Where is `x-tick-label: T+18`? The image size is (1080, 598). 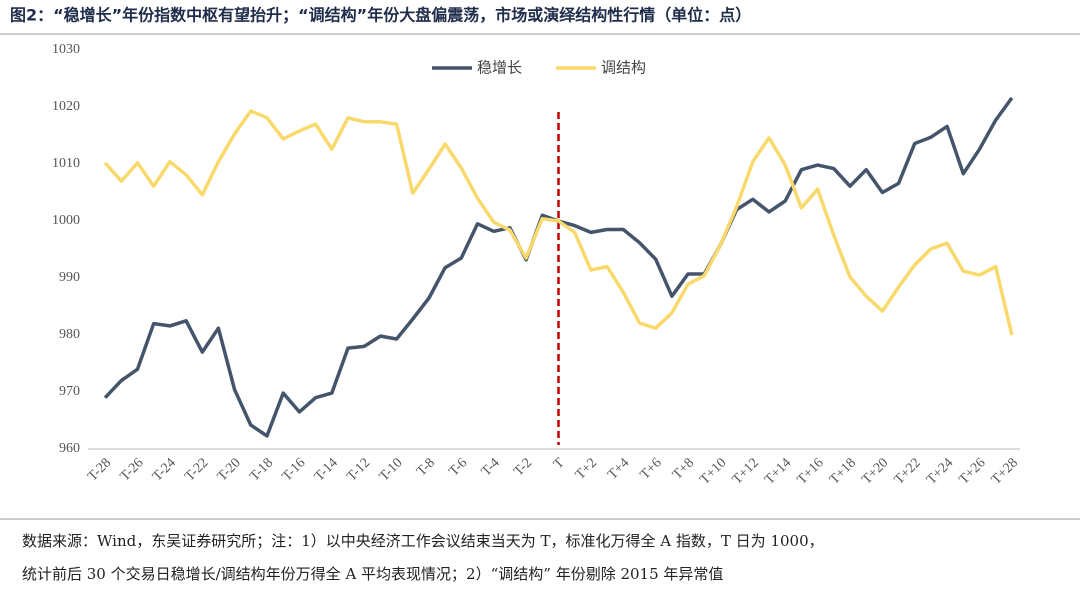 x-tick-label: T+18 is located at coordinates (843, 471).